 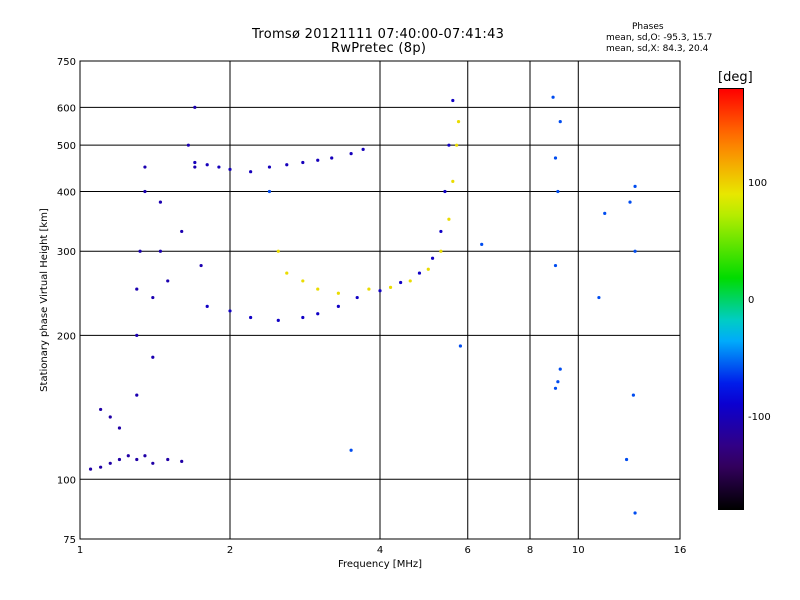 I want to click on colorbar-label: [deg], so click(x=735, y=77).